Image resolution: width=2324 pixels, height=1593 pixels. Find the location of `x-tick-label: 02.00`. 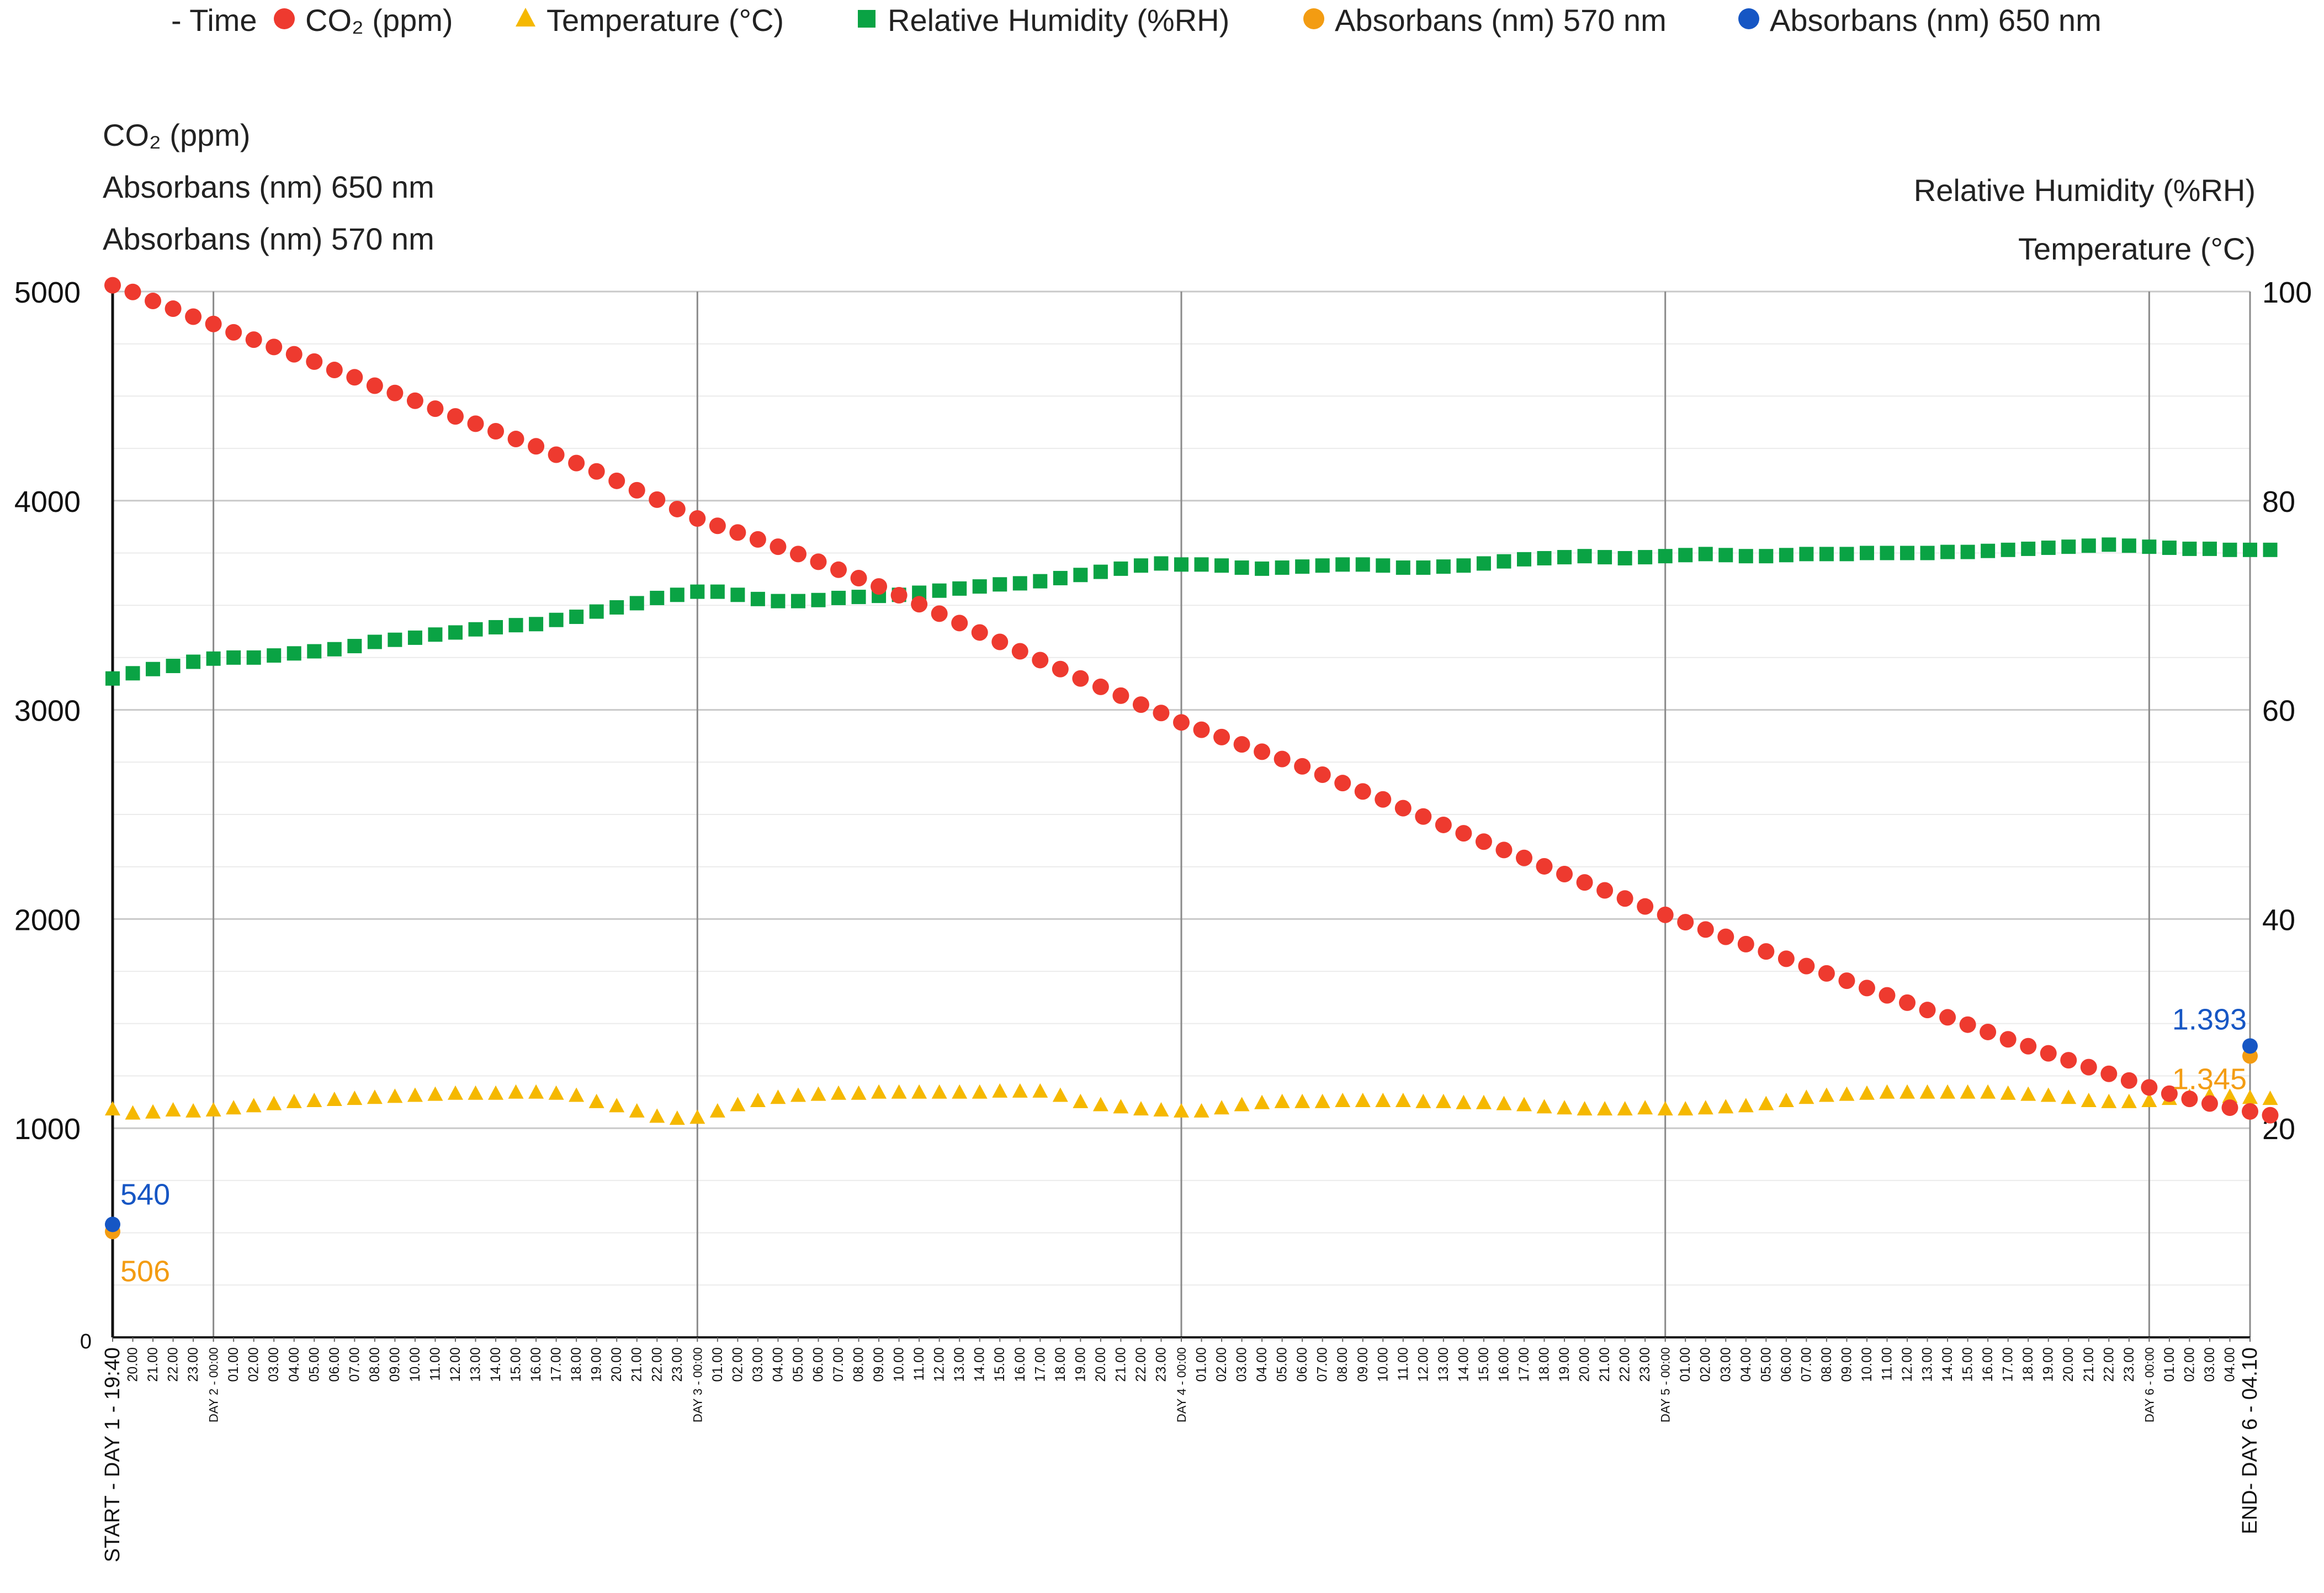

x-tick-label: 02.00 is located at coordinates (1705, 1364).